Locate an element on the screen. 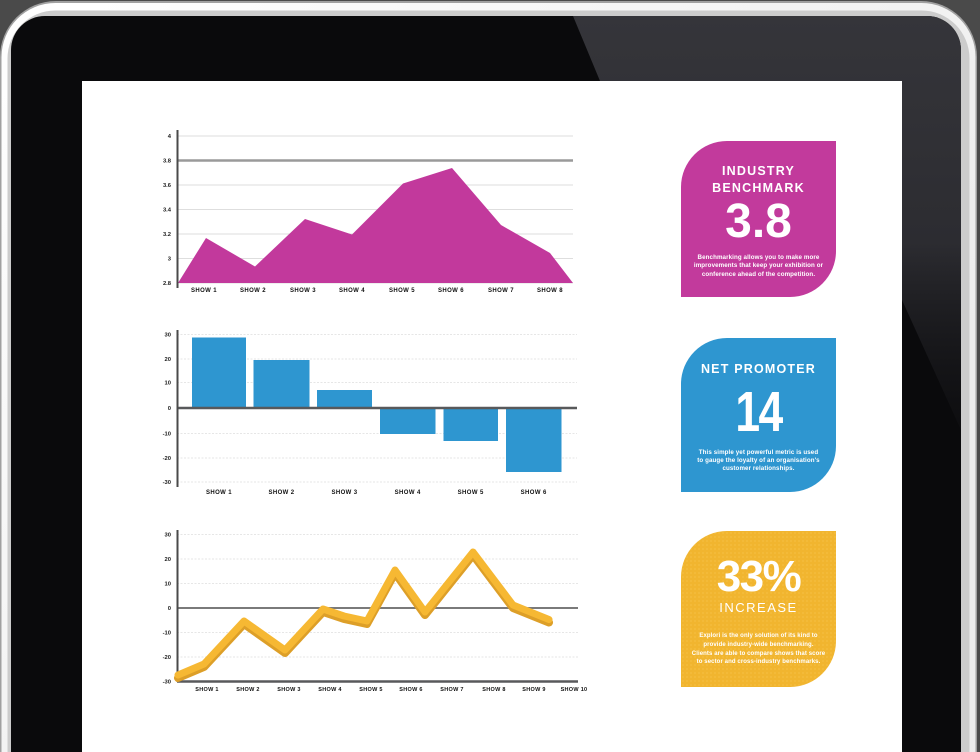  svg-text: SHOW 10 is located at coordinates (574, 690).